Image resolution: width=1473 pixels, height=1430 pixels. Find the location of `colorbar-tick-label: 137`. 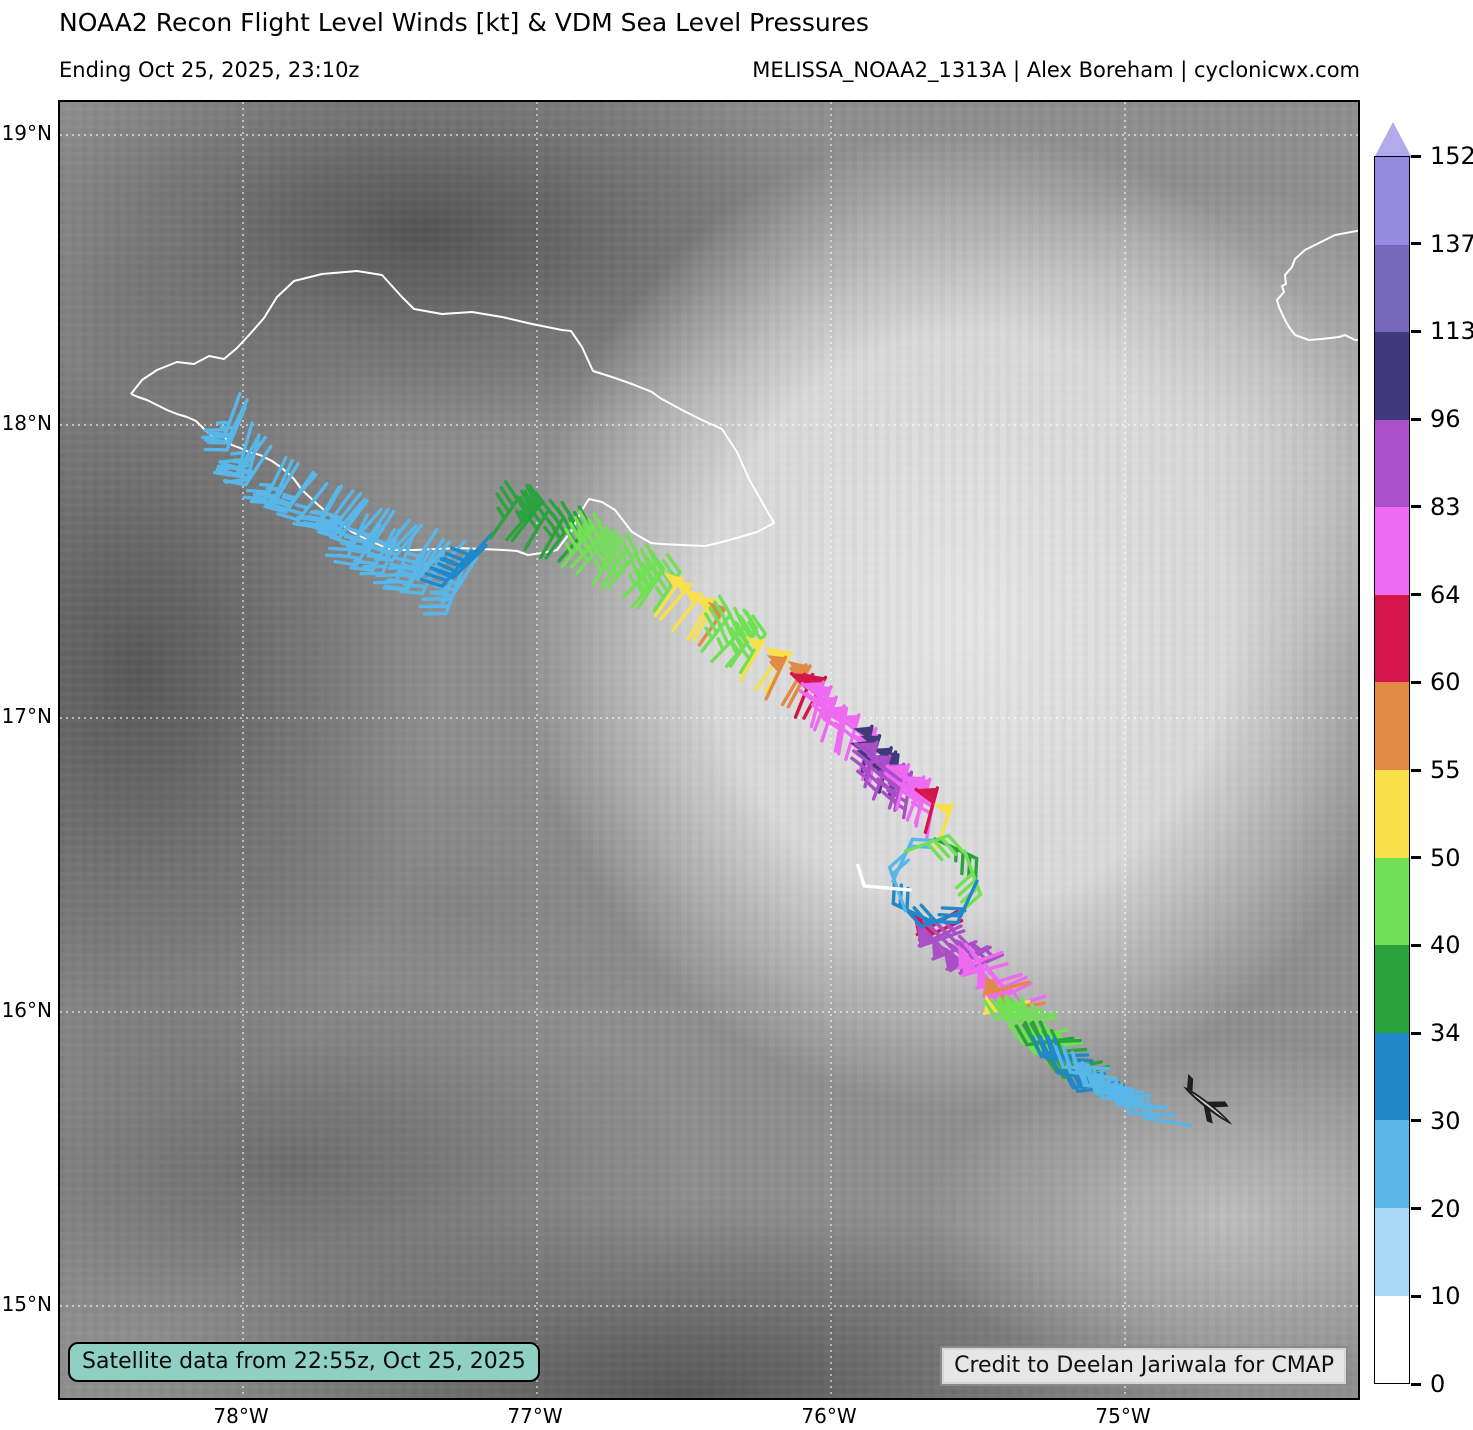

colorbar-tick-label: 137 is located at coordinates (1451, 243).